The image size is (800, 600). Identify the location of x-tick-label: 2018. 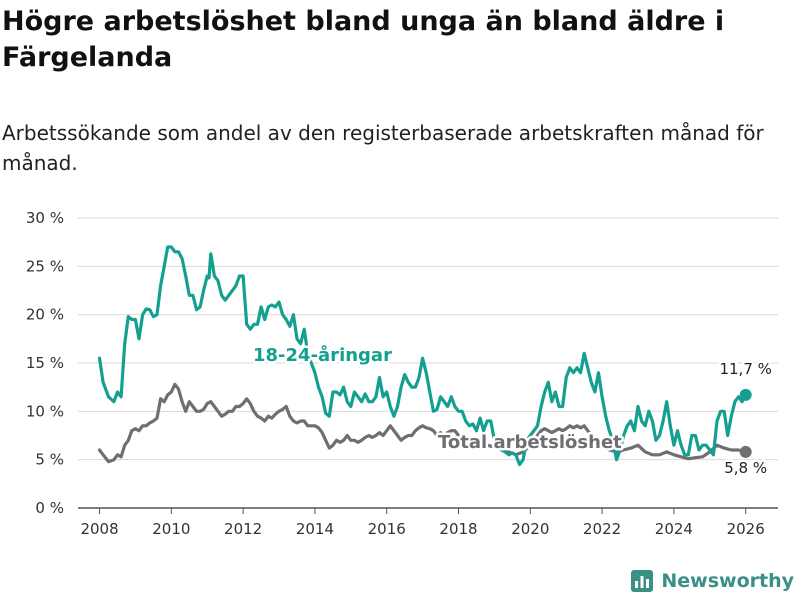
(458, 529).